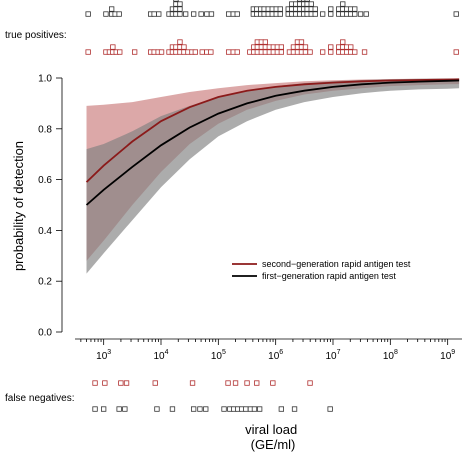 The image size is (474, 452). Describe the element at coordinates (273, 444) in the screenshot. I see `x-axis-label-line2: (GE/ml)` at that location.